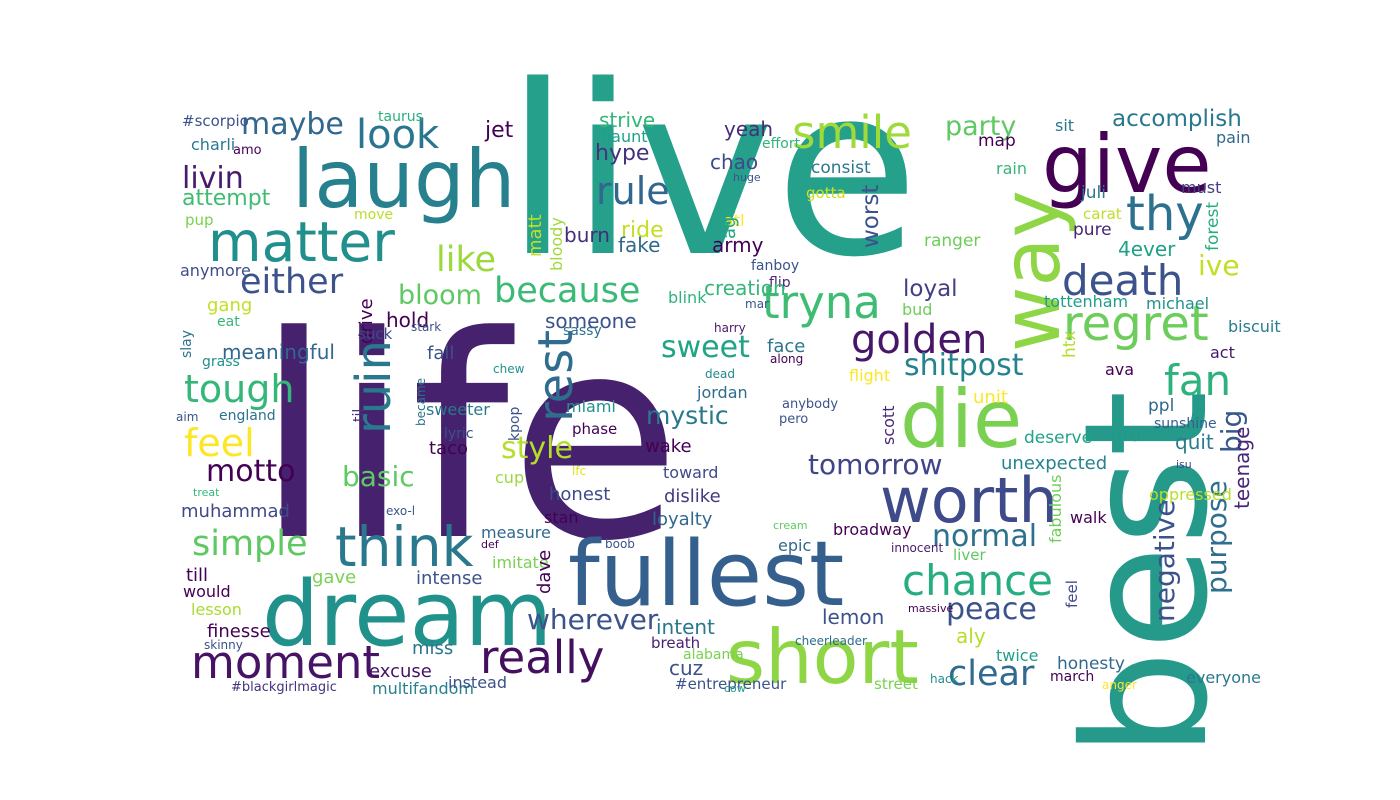  What do you see at coordinates (423, 688) in the screenshot?
I see `cloud-word: multifandom` at bounding box center [423, 688].